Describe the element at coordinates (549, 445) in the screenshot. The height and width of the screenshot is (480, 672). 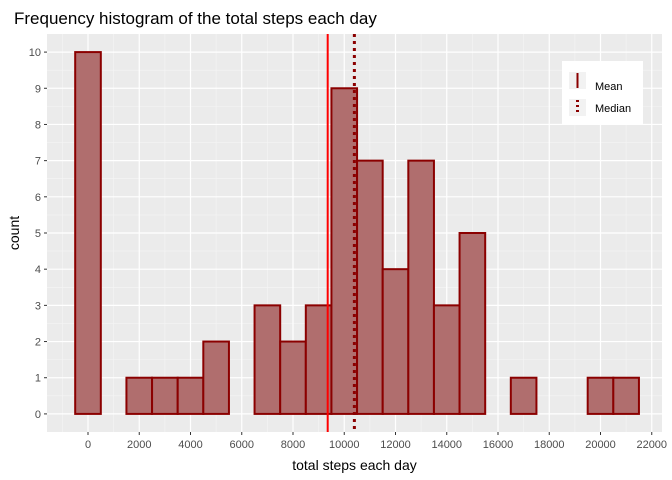
I see `x-tick-label: 18000` at that location.